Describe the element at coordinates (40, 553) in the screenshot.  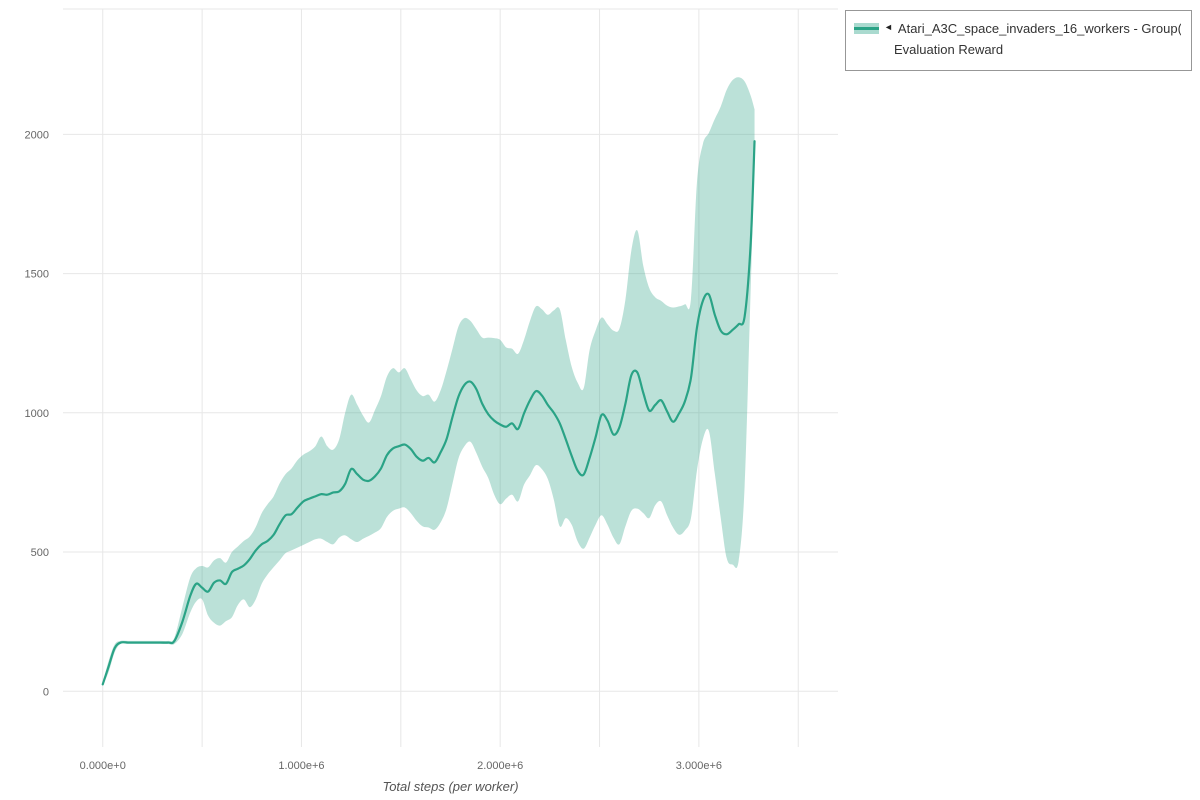
I see `y-tick-label: 500` at that location.